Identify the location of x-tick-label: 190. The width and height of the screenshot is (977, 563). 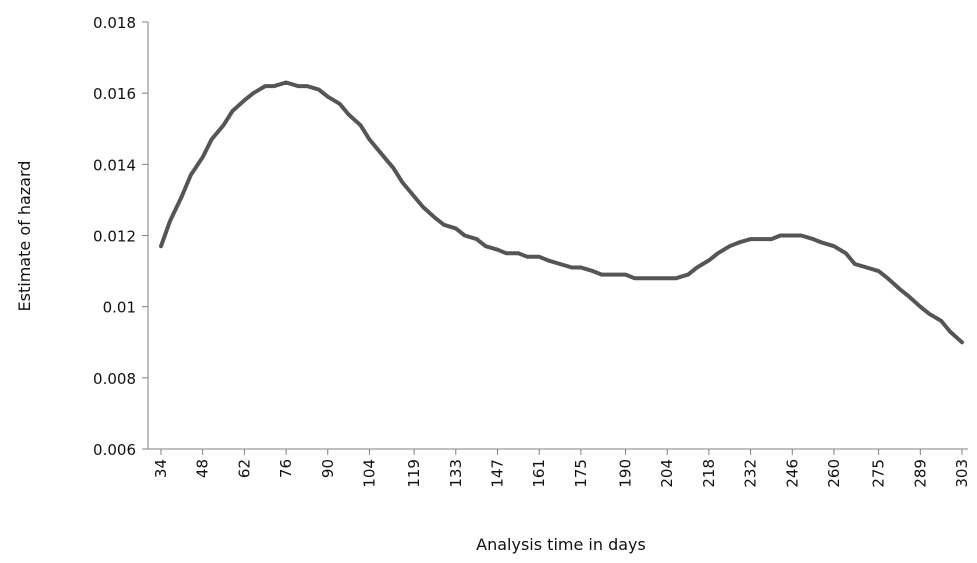
(626, 473).